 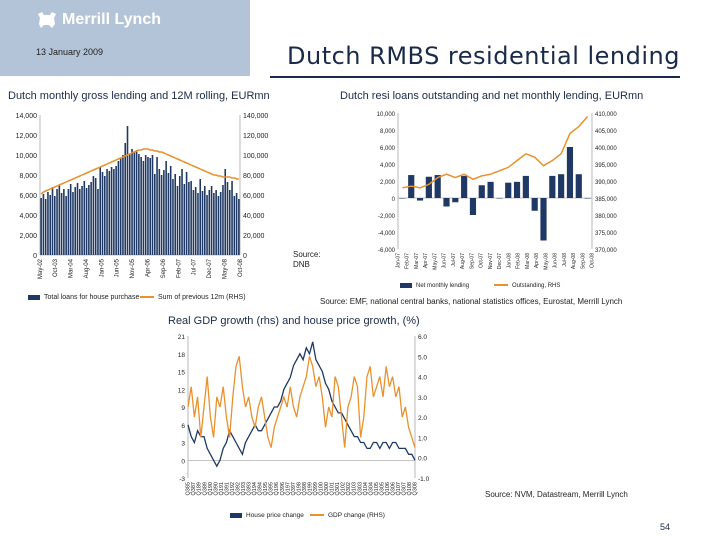 What do you see at coordinates (606, 132) in the screenshot?
I see `right-tick-label: 405,000` at bounding box center [606, 132].